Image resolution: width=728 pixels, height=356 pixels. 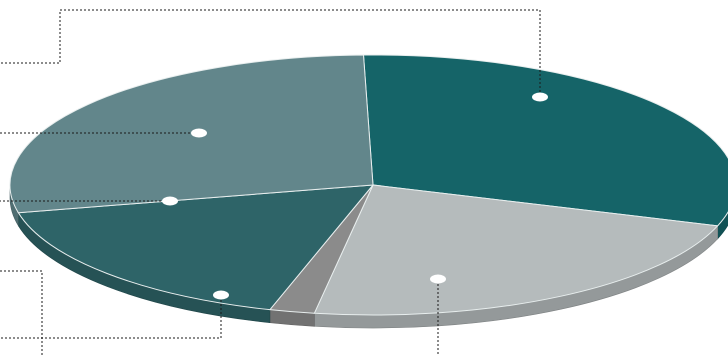 What do you see at coordinates (21, 313) in the screenshot?
I see `leader-line-extra` at bounding box center [21, 313].